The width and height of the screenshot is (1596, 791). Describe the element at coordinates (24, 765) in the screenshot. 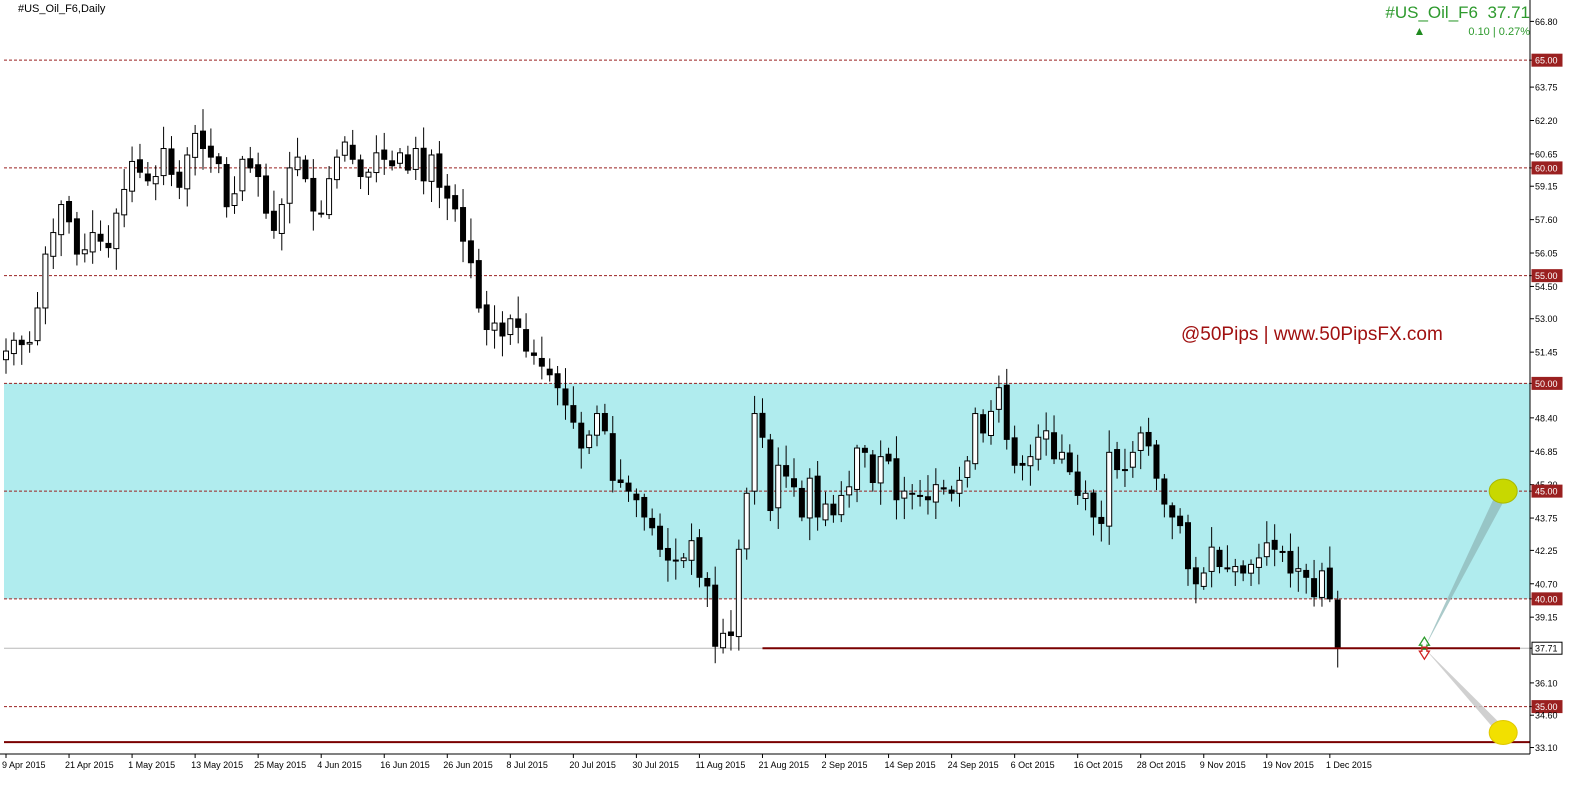

I see `x-tick-label: 9 Apr 2015` at that location.